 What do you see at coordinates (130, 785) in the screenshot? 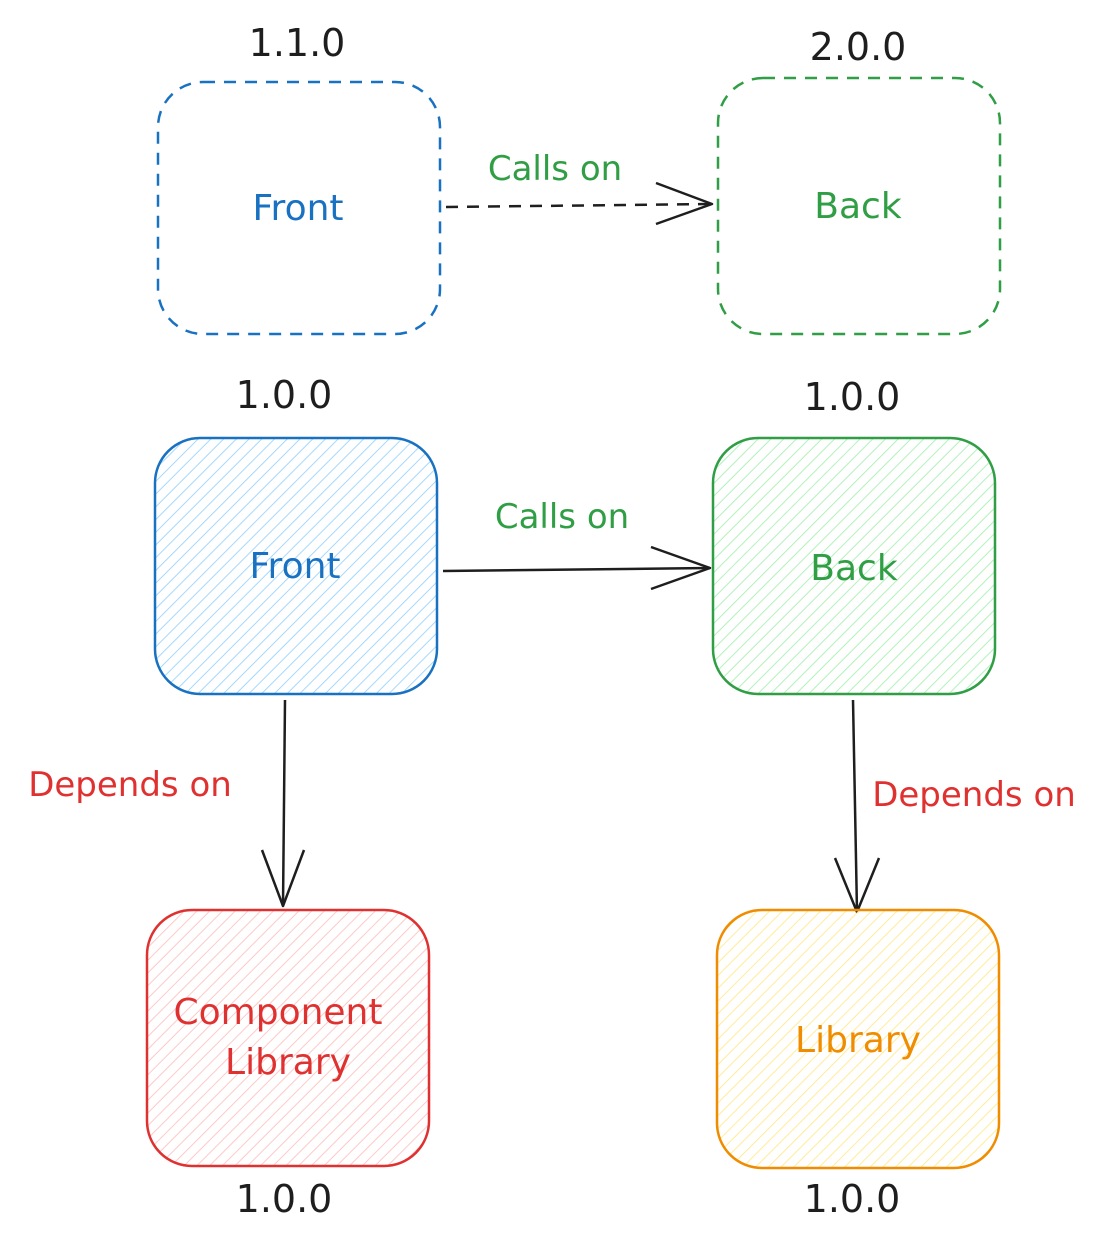
I see `front-depends-label: Depends on` at bounding box center [130, 785].